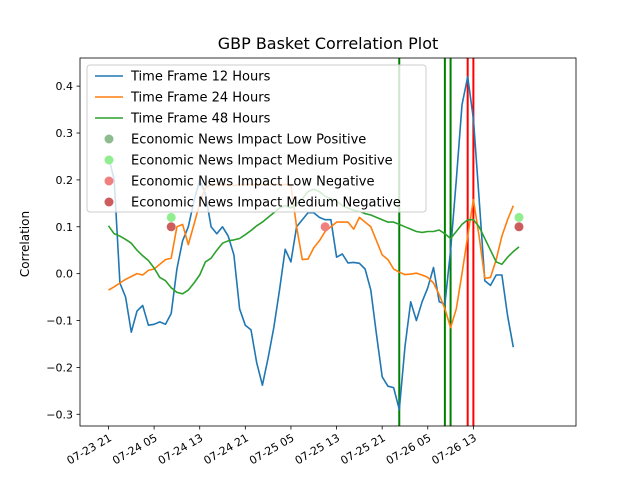  What do you see at coordinates (248, 140) in the screenshot?
I see `legend-label: Economic News Impact Low Positive` at bounding box center [248, 140].